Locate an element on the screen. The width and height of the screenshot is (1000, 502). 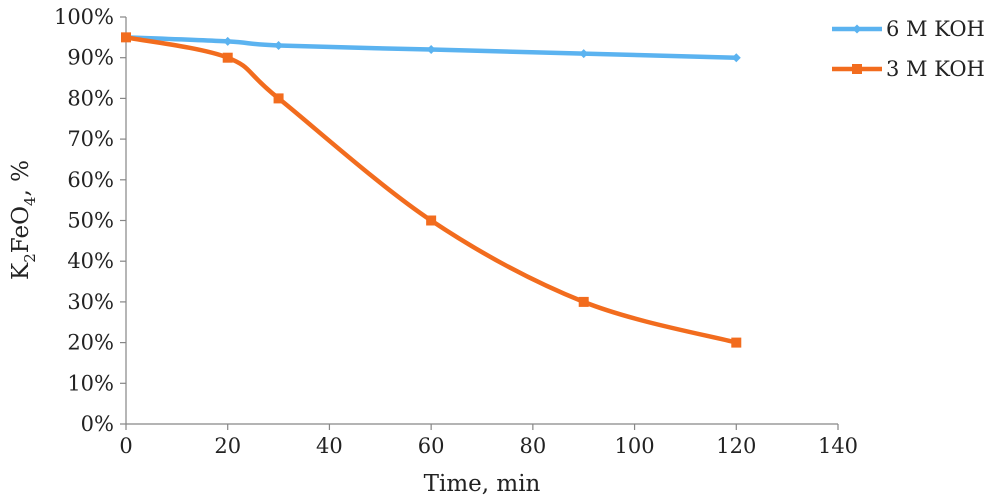
y-tick-label: 80% is located at coordinates (90, 98).